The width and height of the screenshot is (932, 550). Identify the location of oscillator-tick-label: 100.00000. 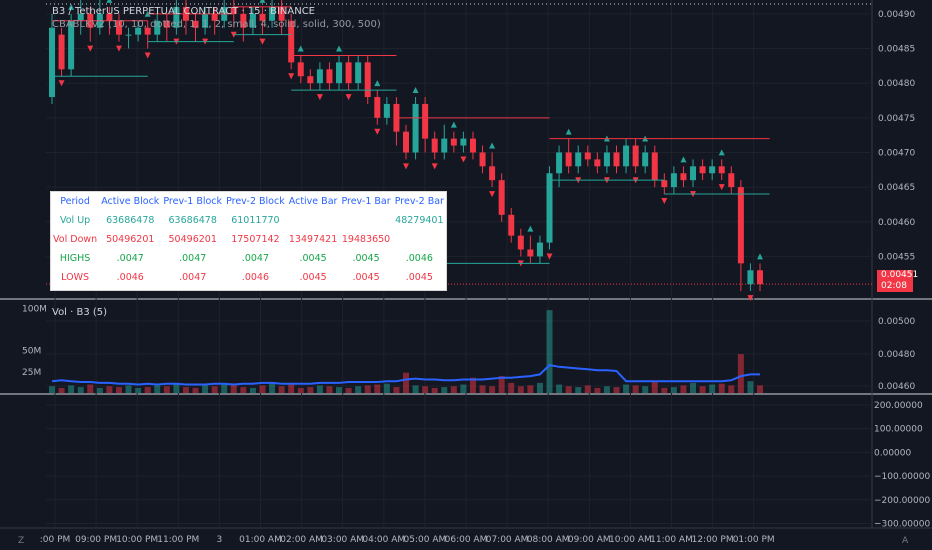
(898, 430).